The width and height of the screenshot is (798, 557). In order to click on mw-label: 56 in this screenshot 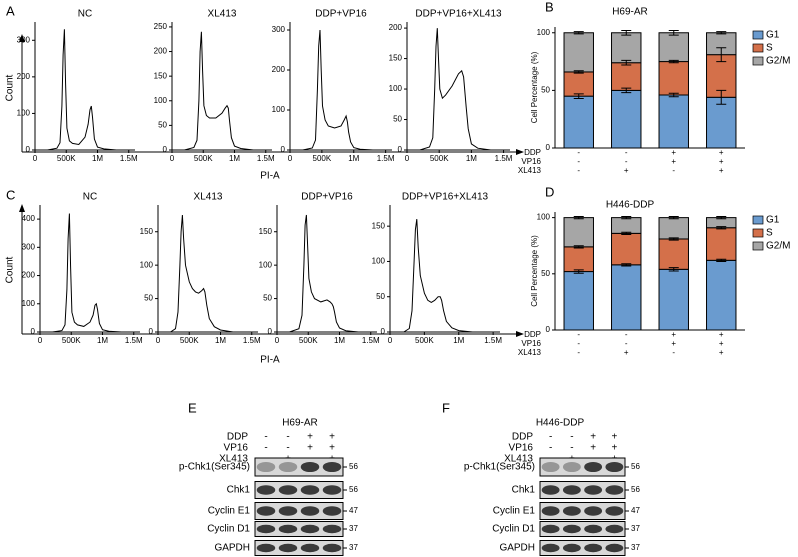, I will do `click(353, 466)`.